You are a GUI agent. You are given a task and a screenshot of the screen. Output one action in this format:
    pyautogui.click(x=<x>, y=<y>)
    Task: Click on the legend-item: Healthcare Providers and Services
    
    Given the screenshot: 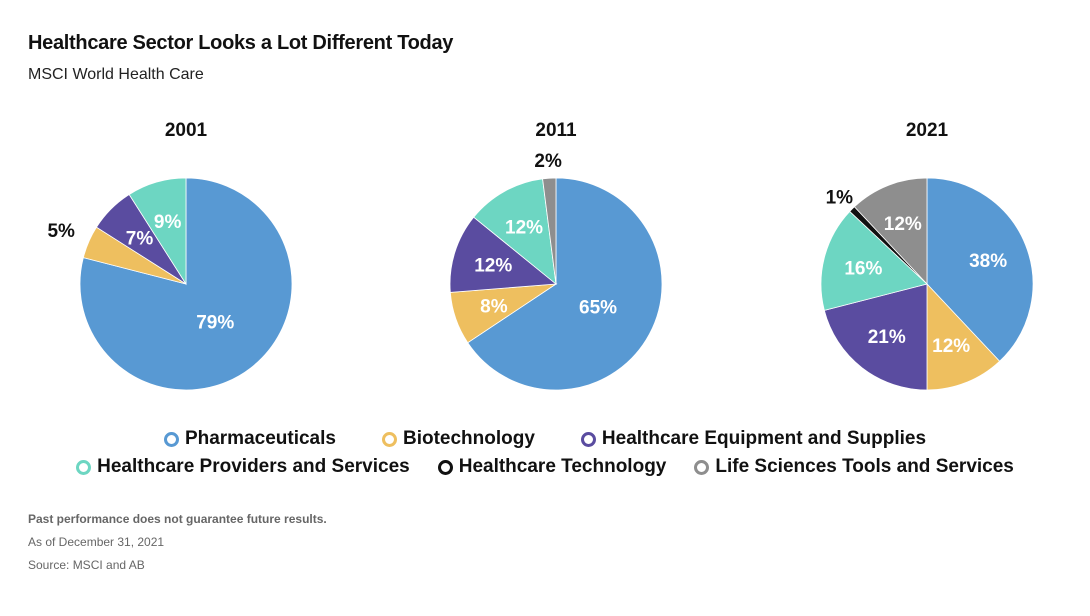 What is the action you would take?
    pyautogui.click(x=243, y=467)
    